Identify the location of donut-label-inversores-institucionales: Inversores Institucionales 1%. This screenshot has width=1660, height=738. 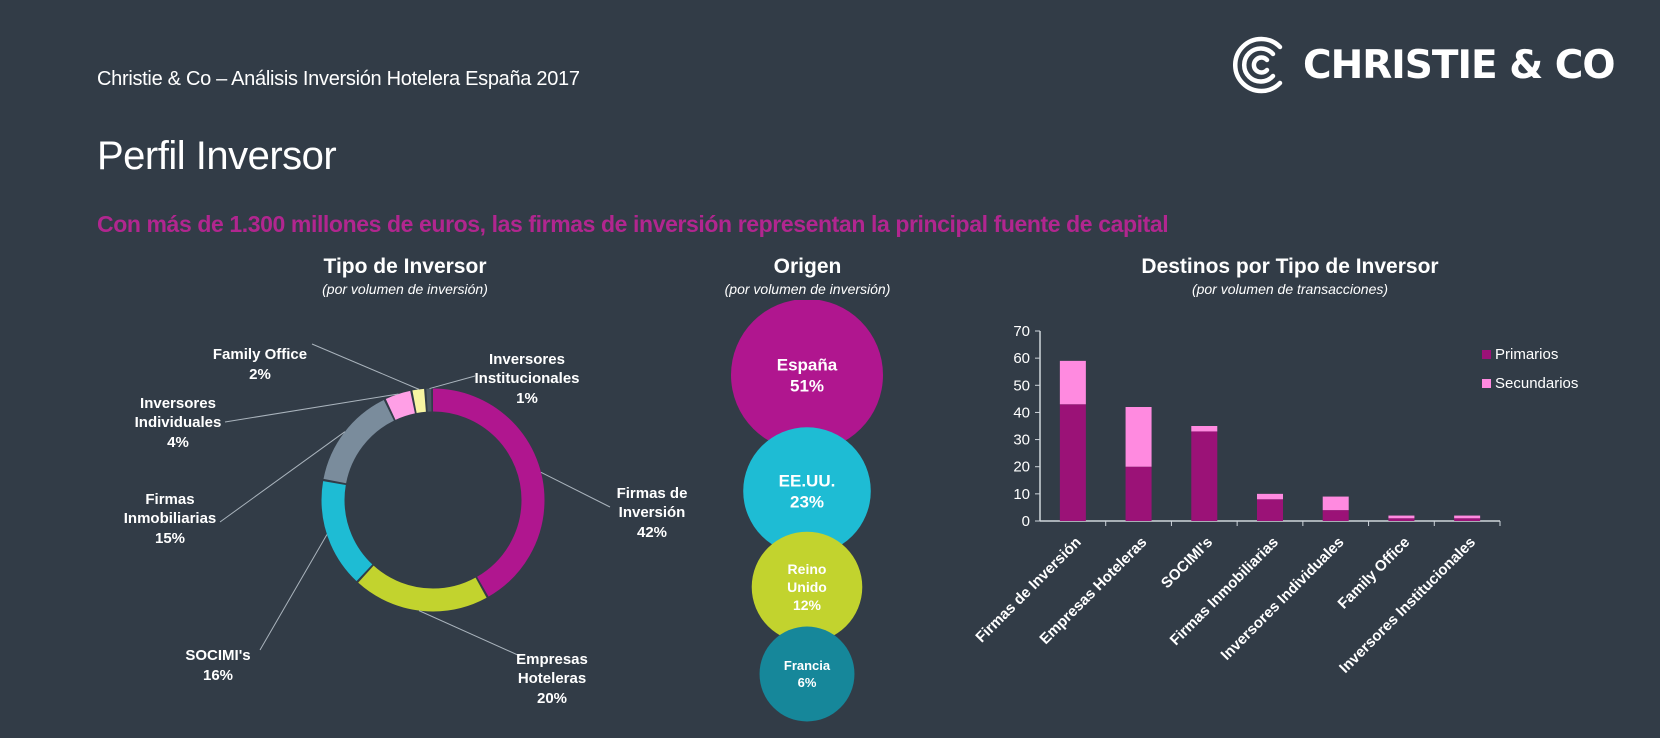
(526, 379).